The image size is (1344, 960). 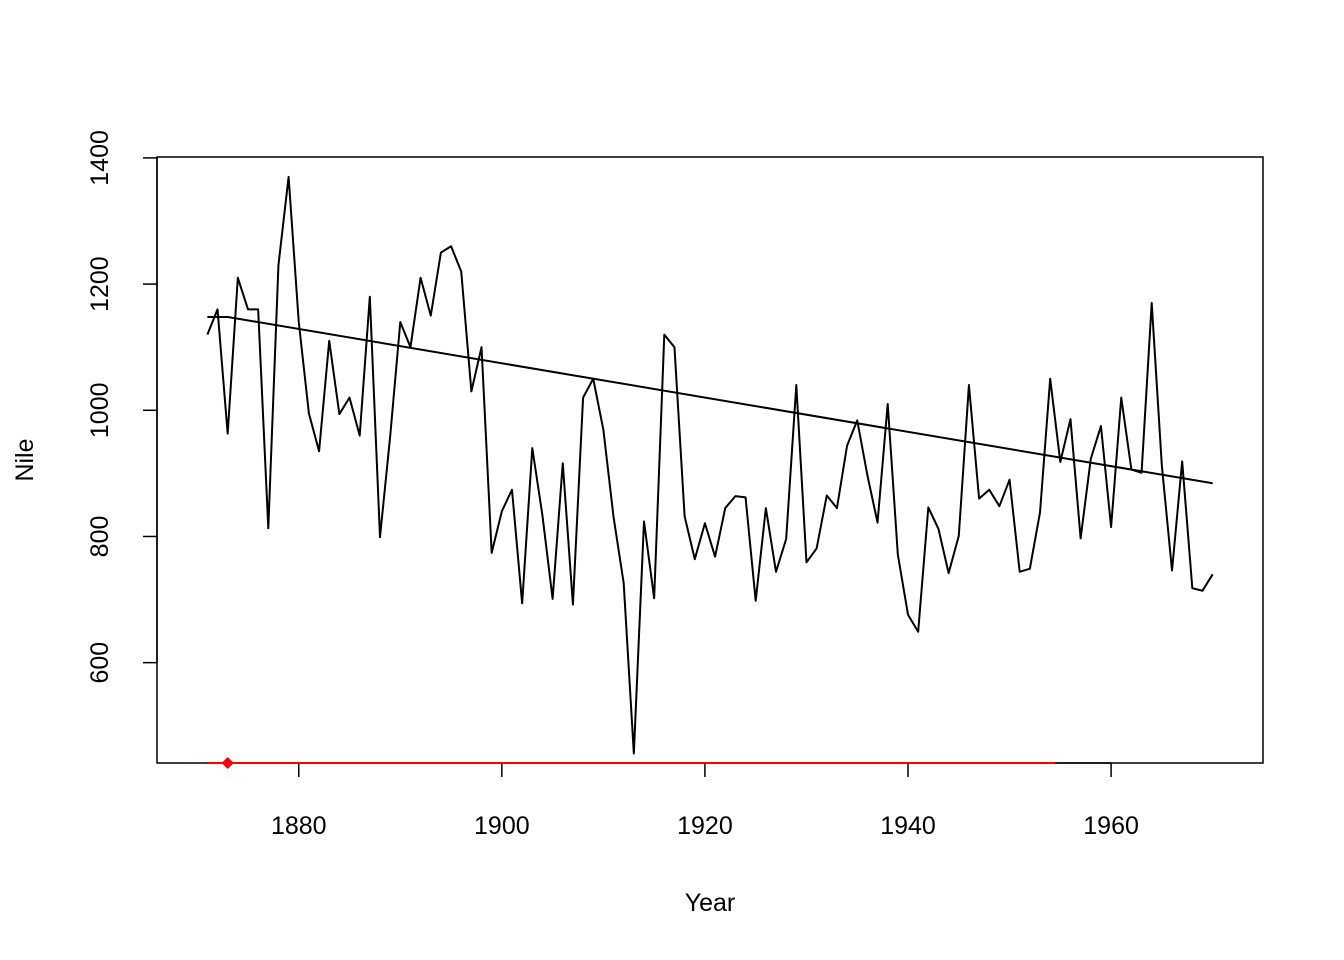 What do you see at coordinates (122, 407) in the screenshot?
I see `y-axis: 600 800 1000 1200 1400` at bounding box center [122, 407].